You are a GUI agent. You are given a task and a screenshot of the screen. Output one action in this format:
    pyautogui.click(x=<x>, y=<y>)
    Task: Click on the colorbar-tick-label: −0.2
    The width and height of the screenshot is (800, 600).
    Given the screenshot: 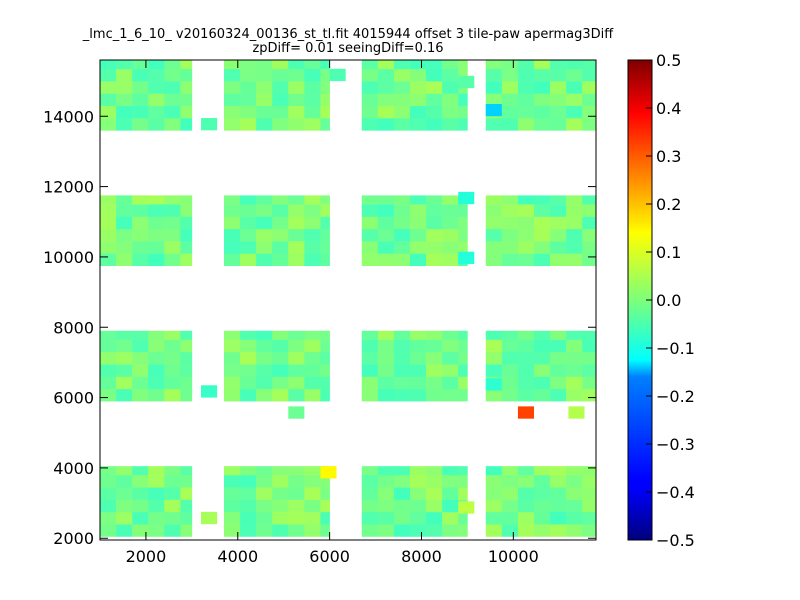 What is the action you would take?
    pyautogui.click(x=675, y=396)
    